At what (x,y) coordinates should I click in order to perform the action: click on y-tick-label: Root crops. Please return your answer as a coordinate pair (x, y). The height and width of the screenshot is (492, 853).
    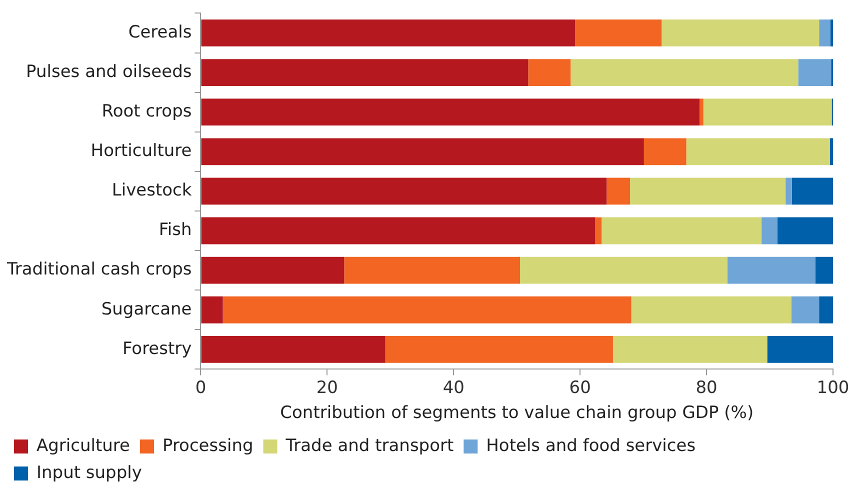
    Looking at the image, I should click on (147, 112).